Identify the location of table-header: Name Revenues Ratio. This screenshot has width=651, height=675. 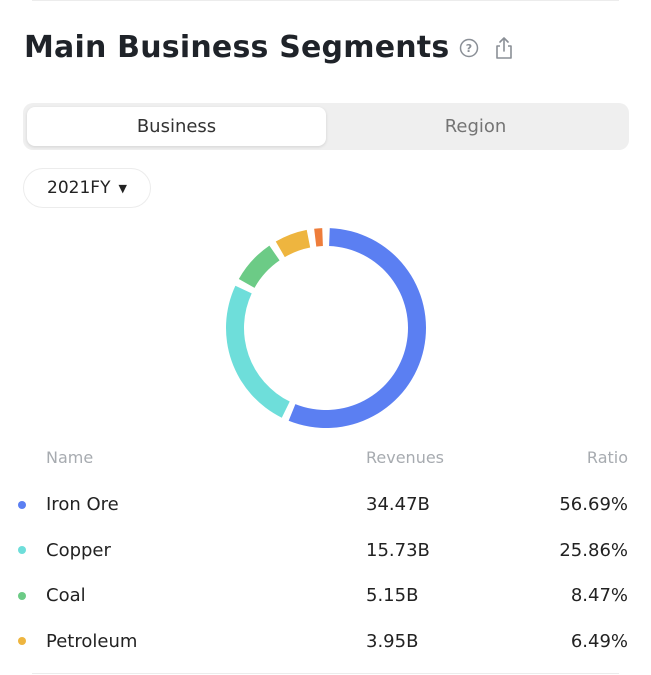
(337, 457).